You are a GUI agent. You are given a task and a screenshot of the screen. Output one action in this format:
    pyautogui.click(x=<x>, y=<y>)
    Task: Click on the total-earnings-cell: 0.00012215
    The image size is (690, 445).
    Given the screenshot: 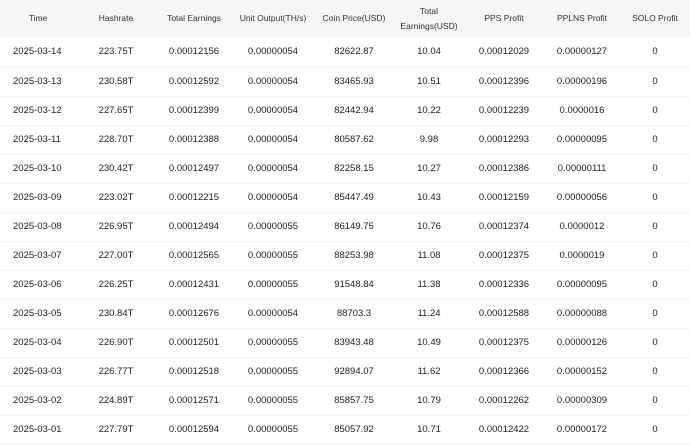 What is the action you would take?
    pyautogui.click(x=194, y=197)
    